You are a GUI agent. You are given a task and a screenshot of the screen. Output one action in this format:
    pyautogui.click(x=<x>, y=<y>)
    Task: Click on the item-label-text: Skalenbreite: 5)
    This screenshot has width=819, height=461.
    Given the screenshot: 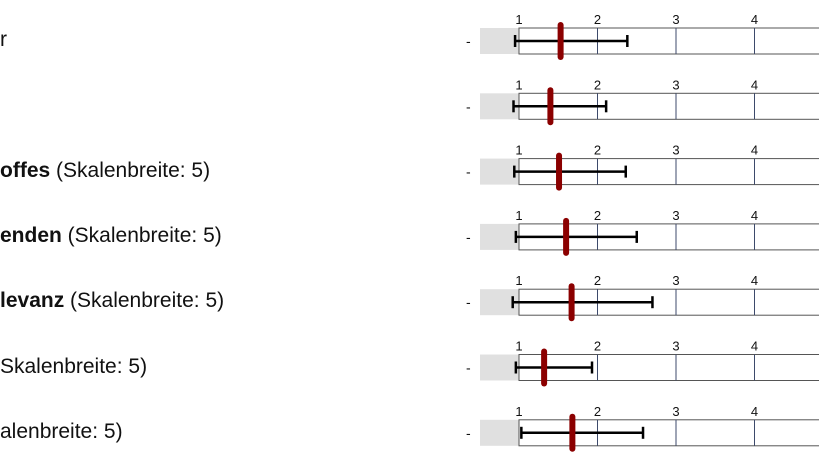 What is the action you would take?
    pyautogui.click(x=74, y=366)
    